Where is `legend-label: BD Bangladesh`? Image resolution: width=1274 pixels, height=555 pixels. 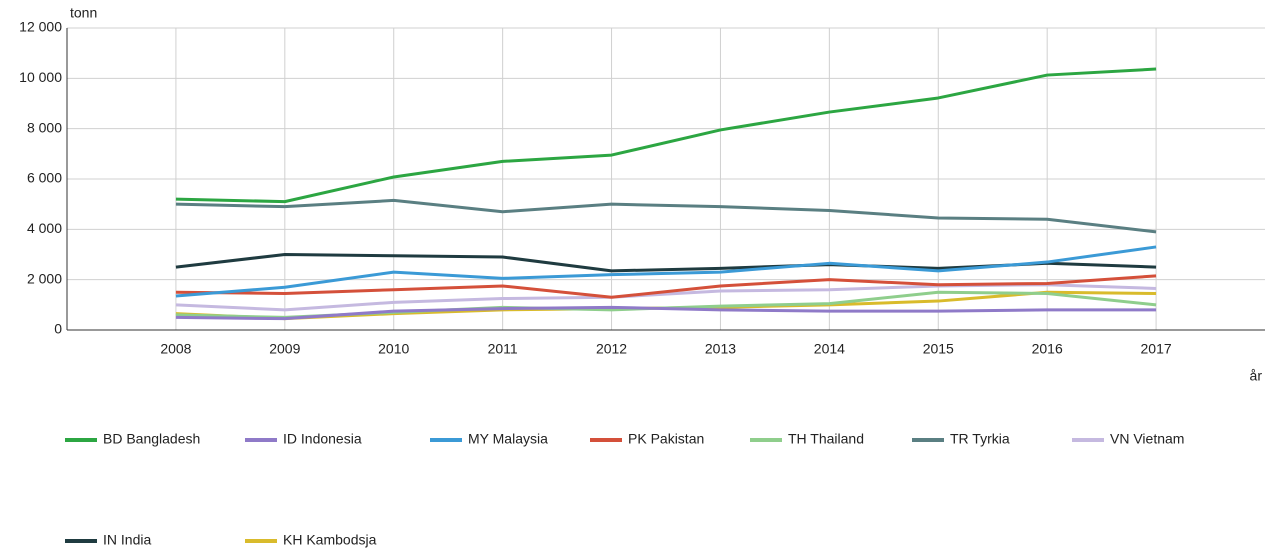 legend-label: BD Bangladesh is located at coordinates (151, 439).